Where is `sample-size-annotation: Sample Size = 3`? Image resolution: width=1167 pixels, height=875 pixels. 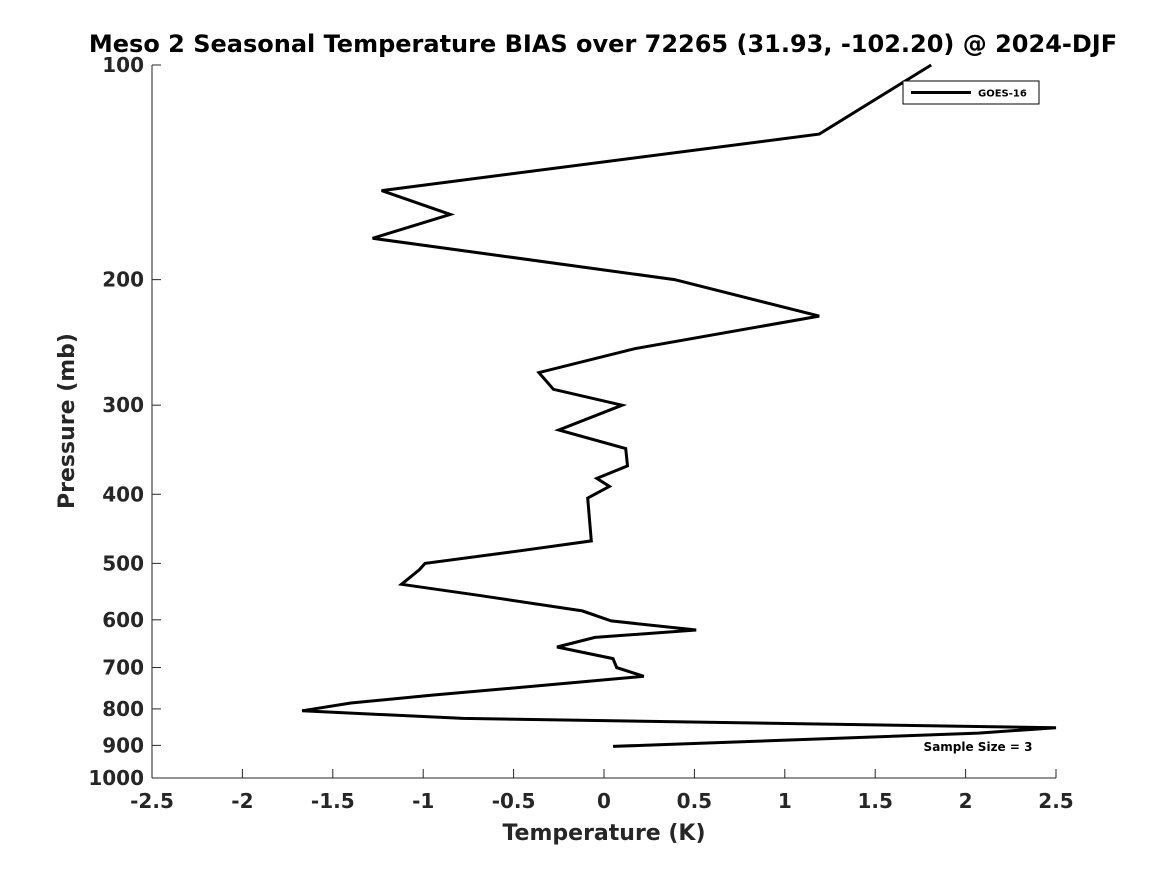
sample-size-annotation: Sample Size = 3 is located at coordinates (978, 747).